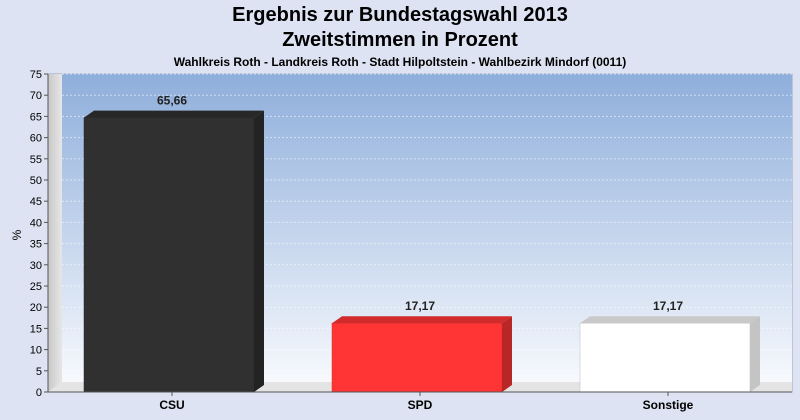 Image resolution: width=800 pixels, height=420 pixels. I want to click on bar-side-csu, so click(259, 251).